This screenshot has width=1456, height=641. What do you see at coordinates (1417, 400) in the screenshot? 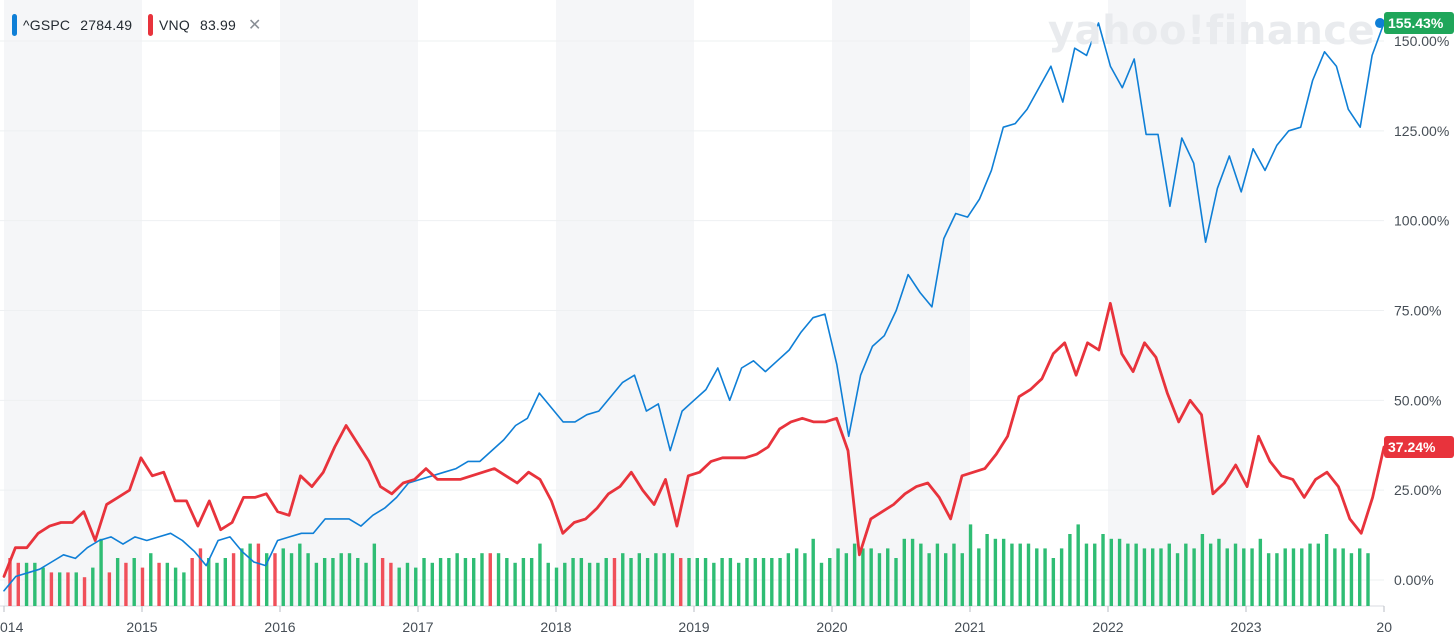
I see `y-tick-label: 50.00%` at bounding box center [1417, 400].